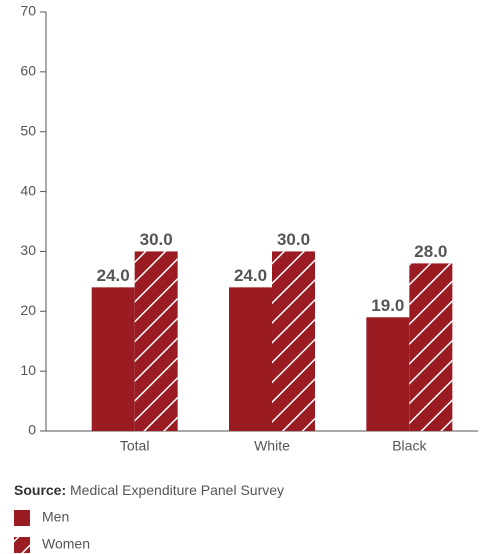 The height and width of the screenshot is (554, 480). I want to click on legend-label: Men, so click(55, 517).